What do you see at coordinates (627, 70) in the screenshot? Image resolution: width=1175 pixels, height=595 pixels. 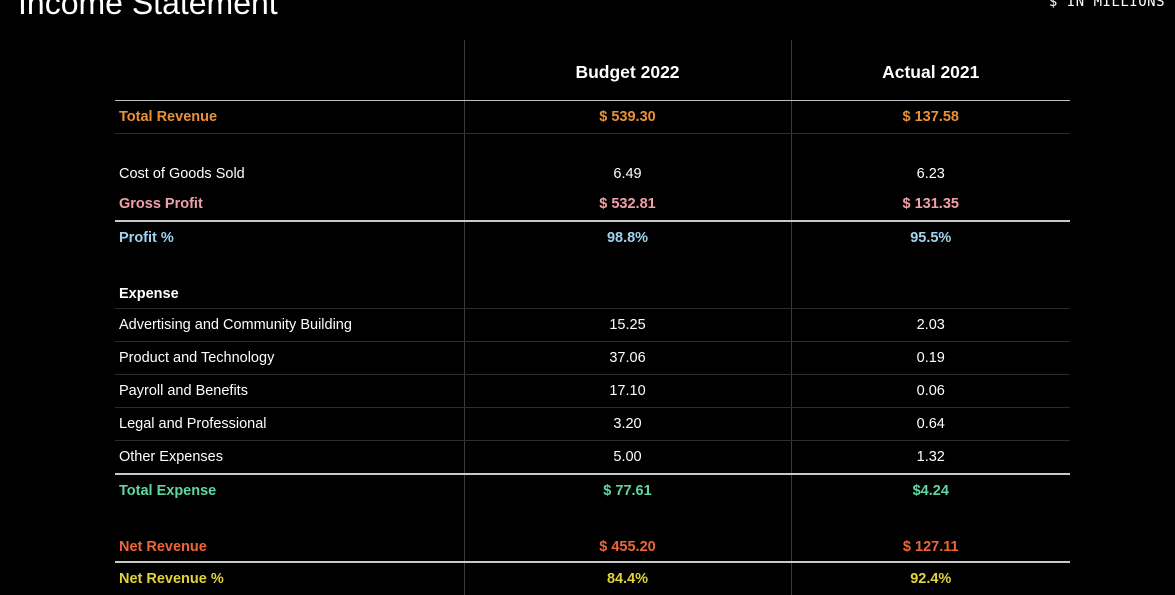 I see `column-header-budget-2022: Budget 2022` at bounding box center [627, 70].